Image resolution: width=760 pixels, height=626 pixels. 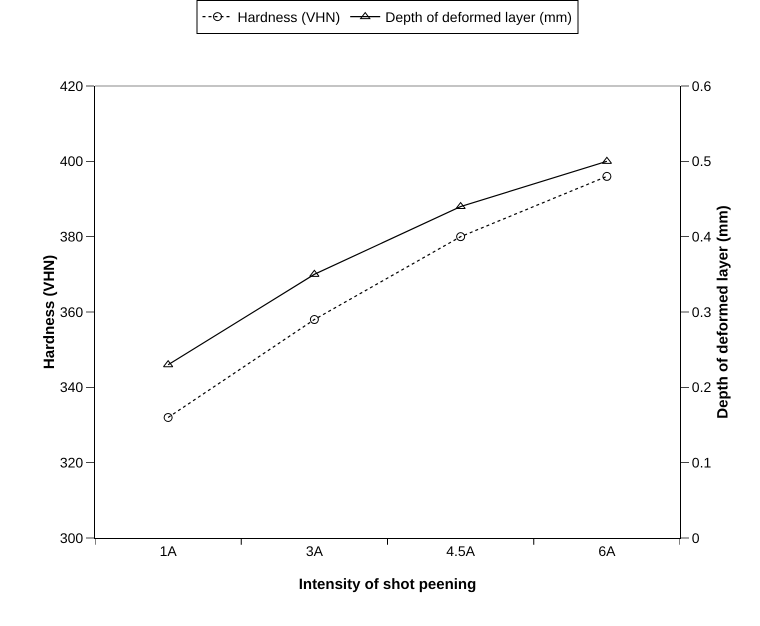 I want to click on y-tick-label: 400, so click(x=72, y=161).